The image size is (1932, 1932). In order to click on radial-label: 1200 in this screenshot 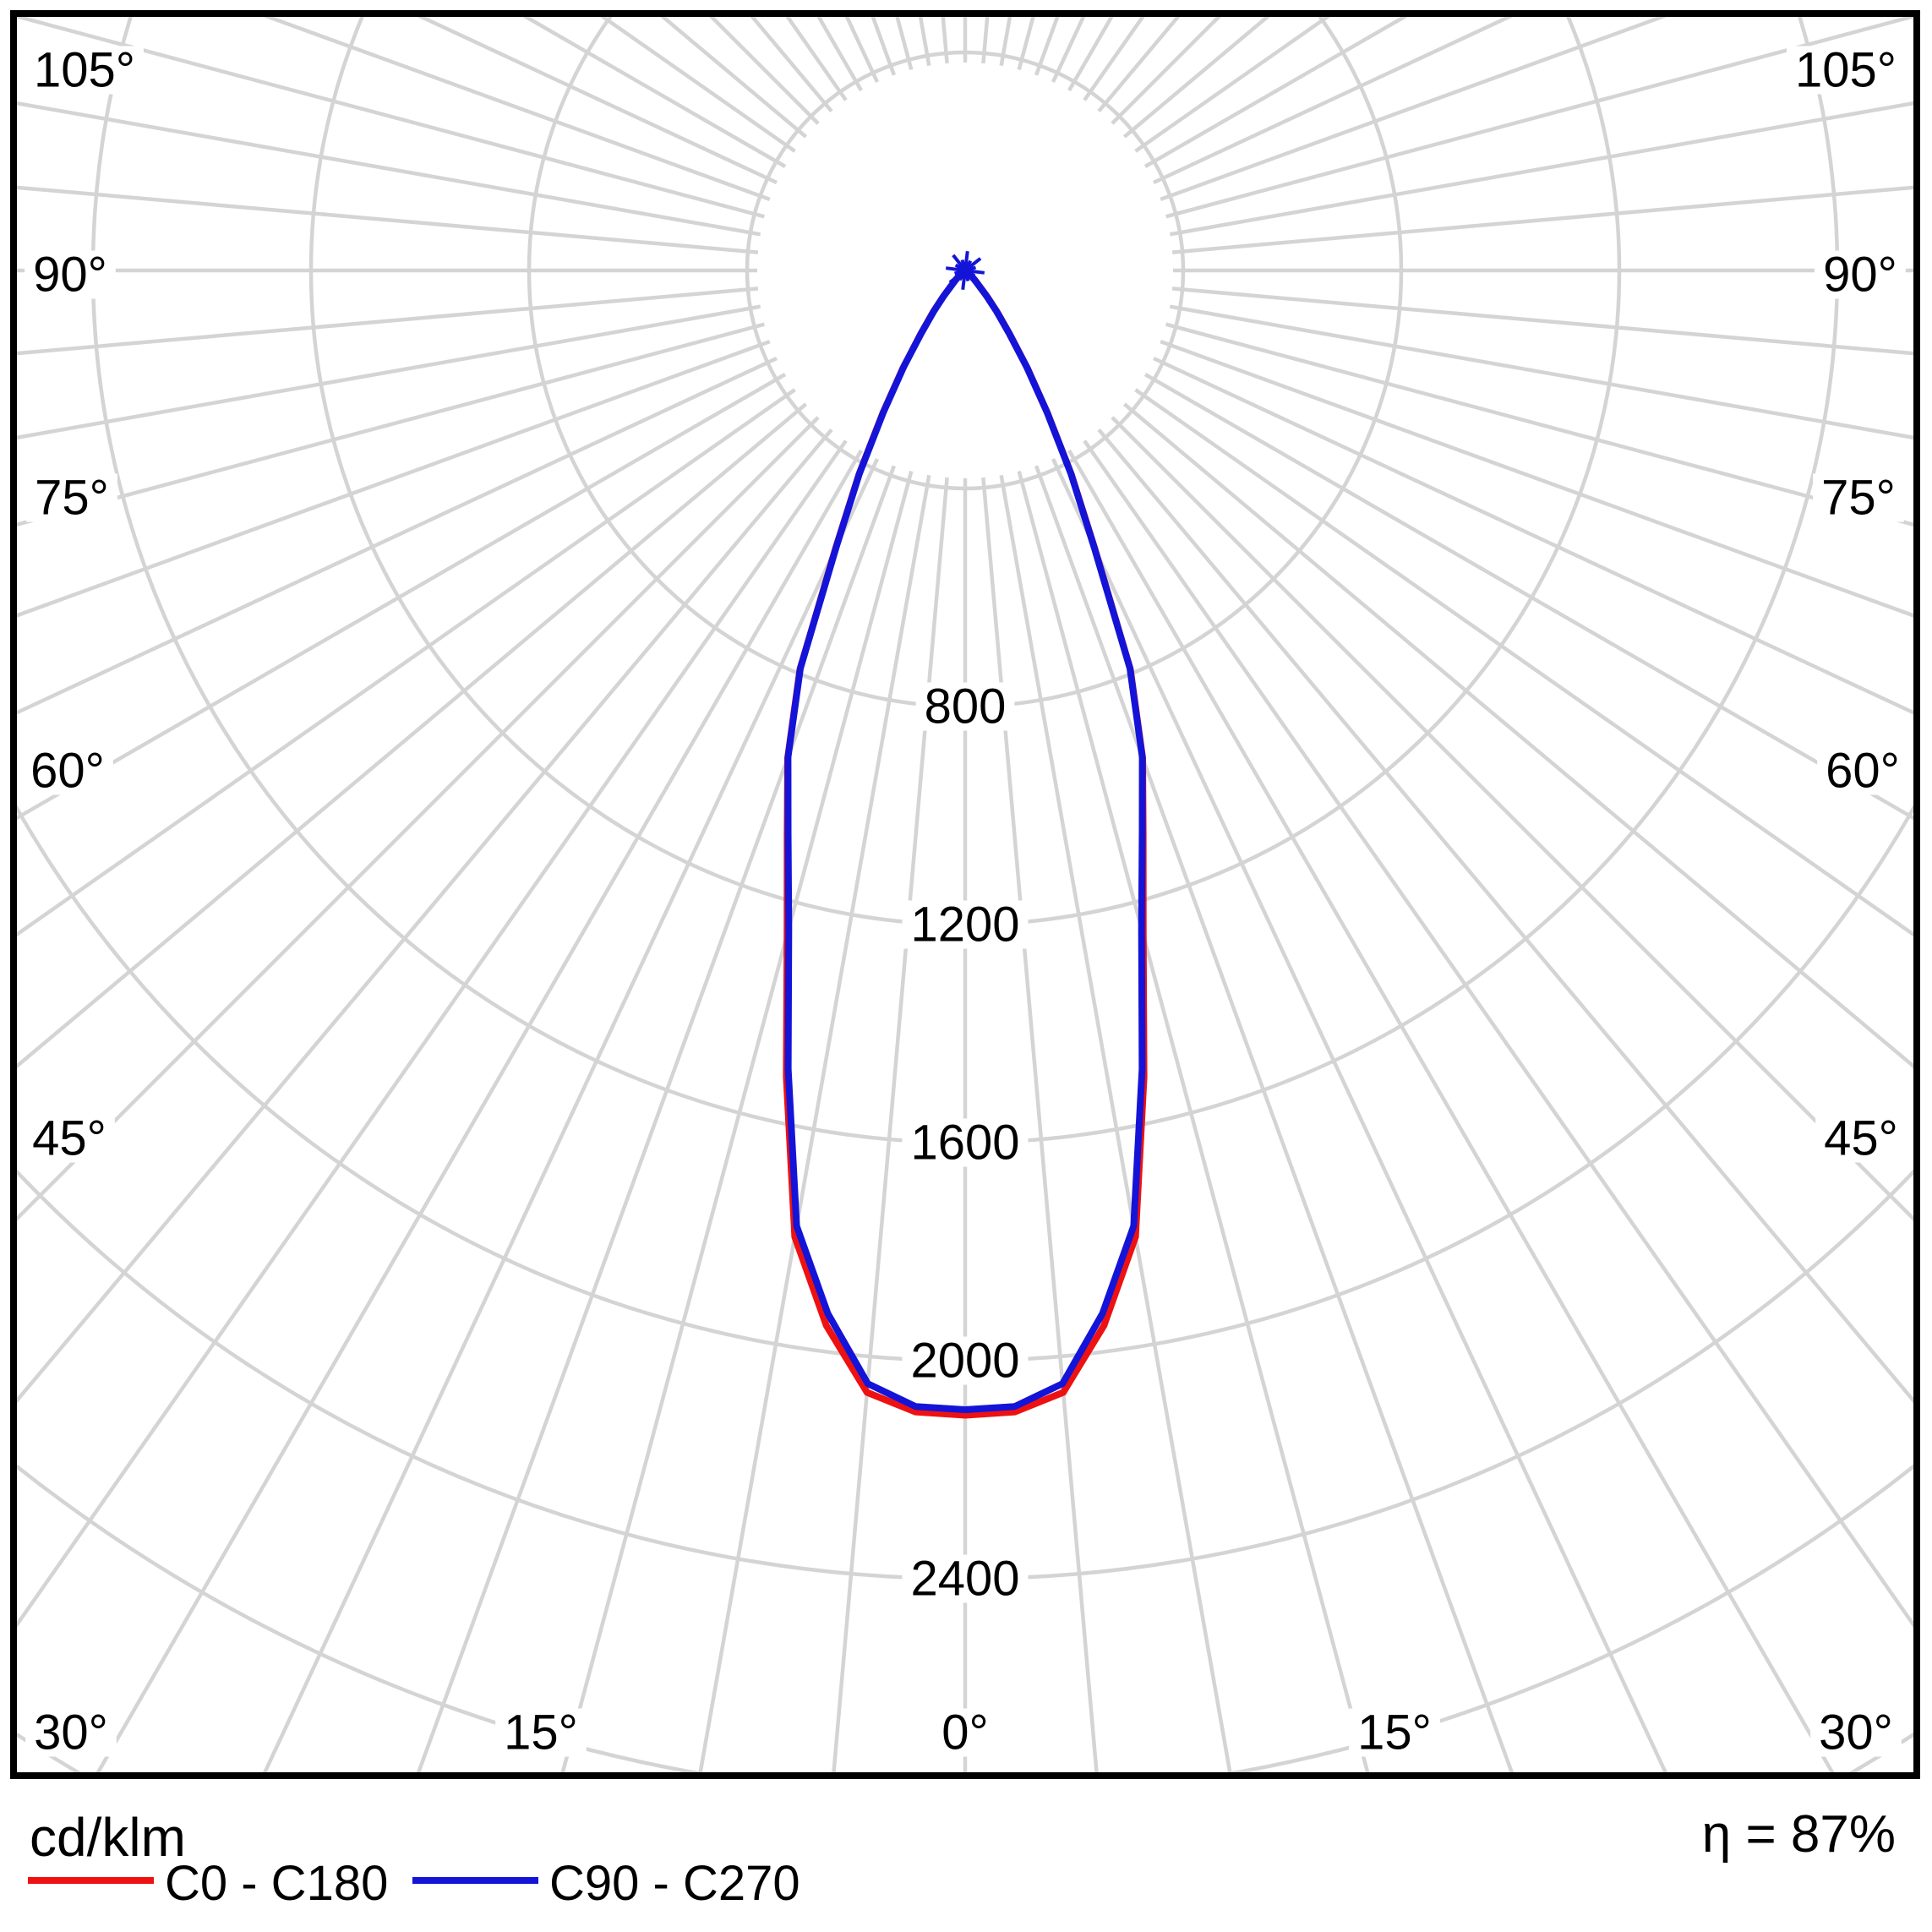, I will do `click(964, 925)`.